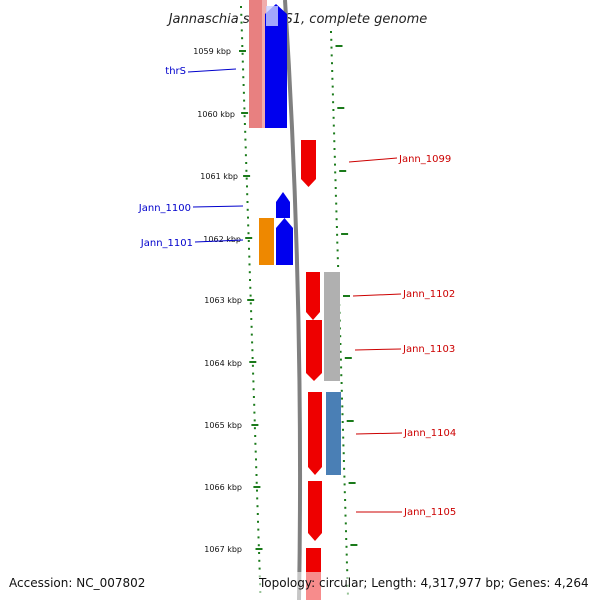 The image size is (600, 600). Describe the element at coordinates (429, 512) in the screenshot. I see `gene-label-jann-1105: Jann_1105` at that location.